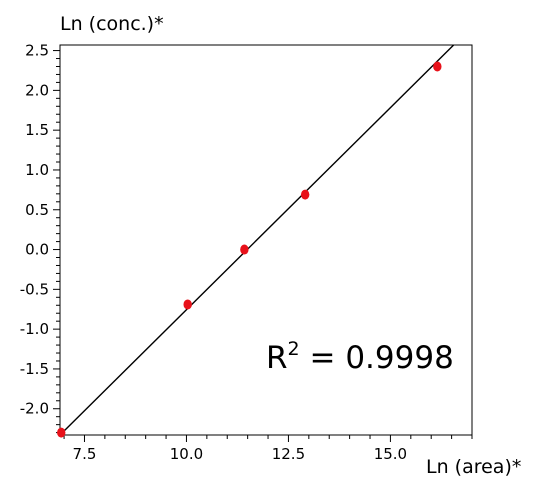 This screenshot has width=536, height=477. Describe the element at coordinates (85, 454) in the screenshot. I see `x-tick-label: 7.5` at that location.